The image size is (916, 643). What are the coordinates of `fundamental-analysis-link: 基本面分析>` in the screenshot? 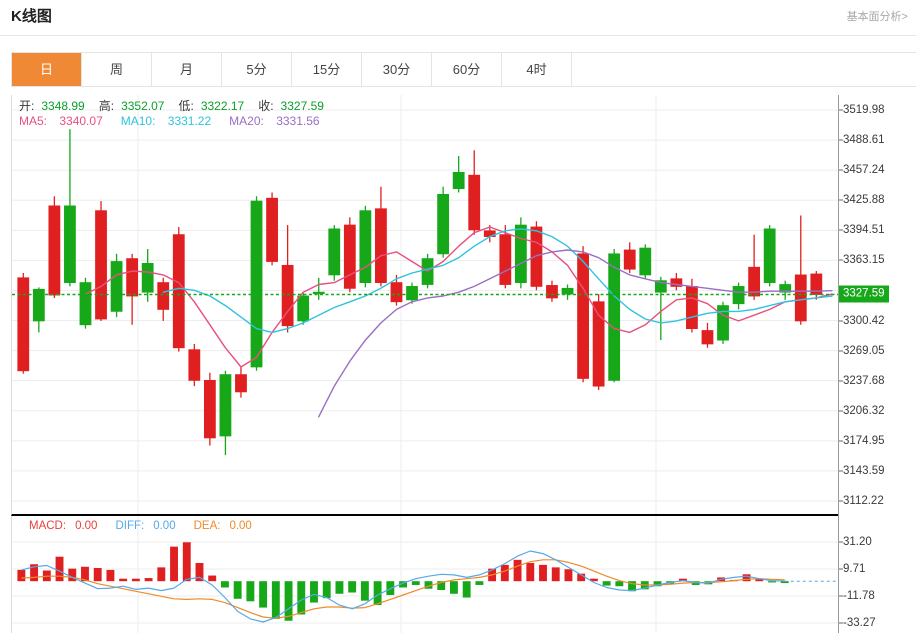 It's located at (877, 17).